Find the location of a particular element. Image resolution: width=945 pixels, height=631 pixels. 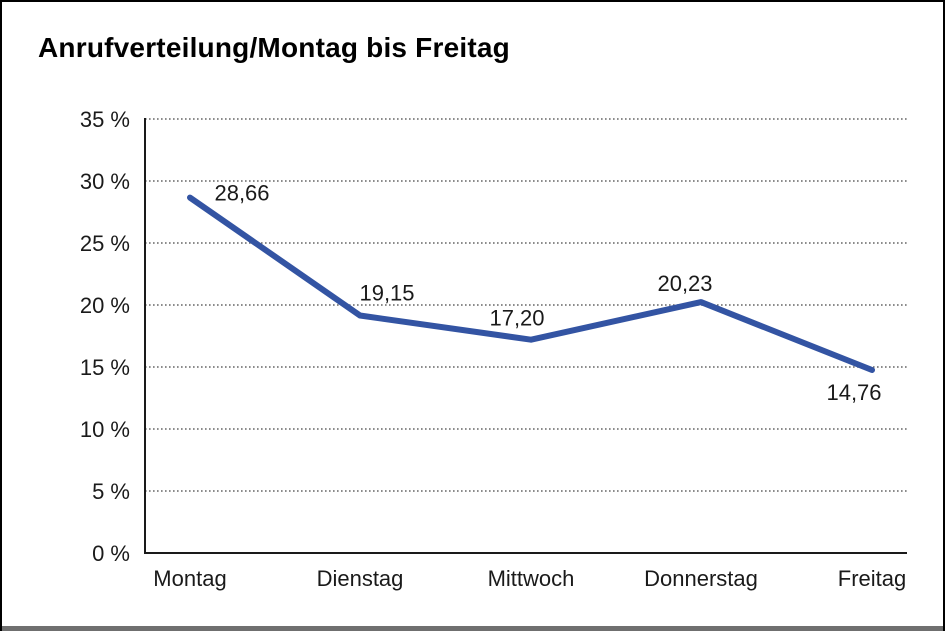

x-tick-label-dienstag: Dienstag is located at coordinates (360, 578).